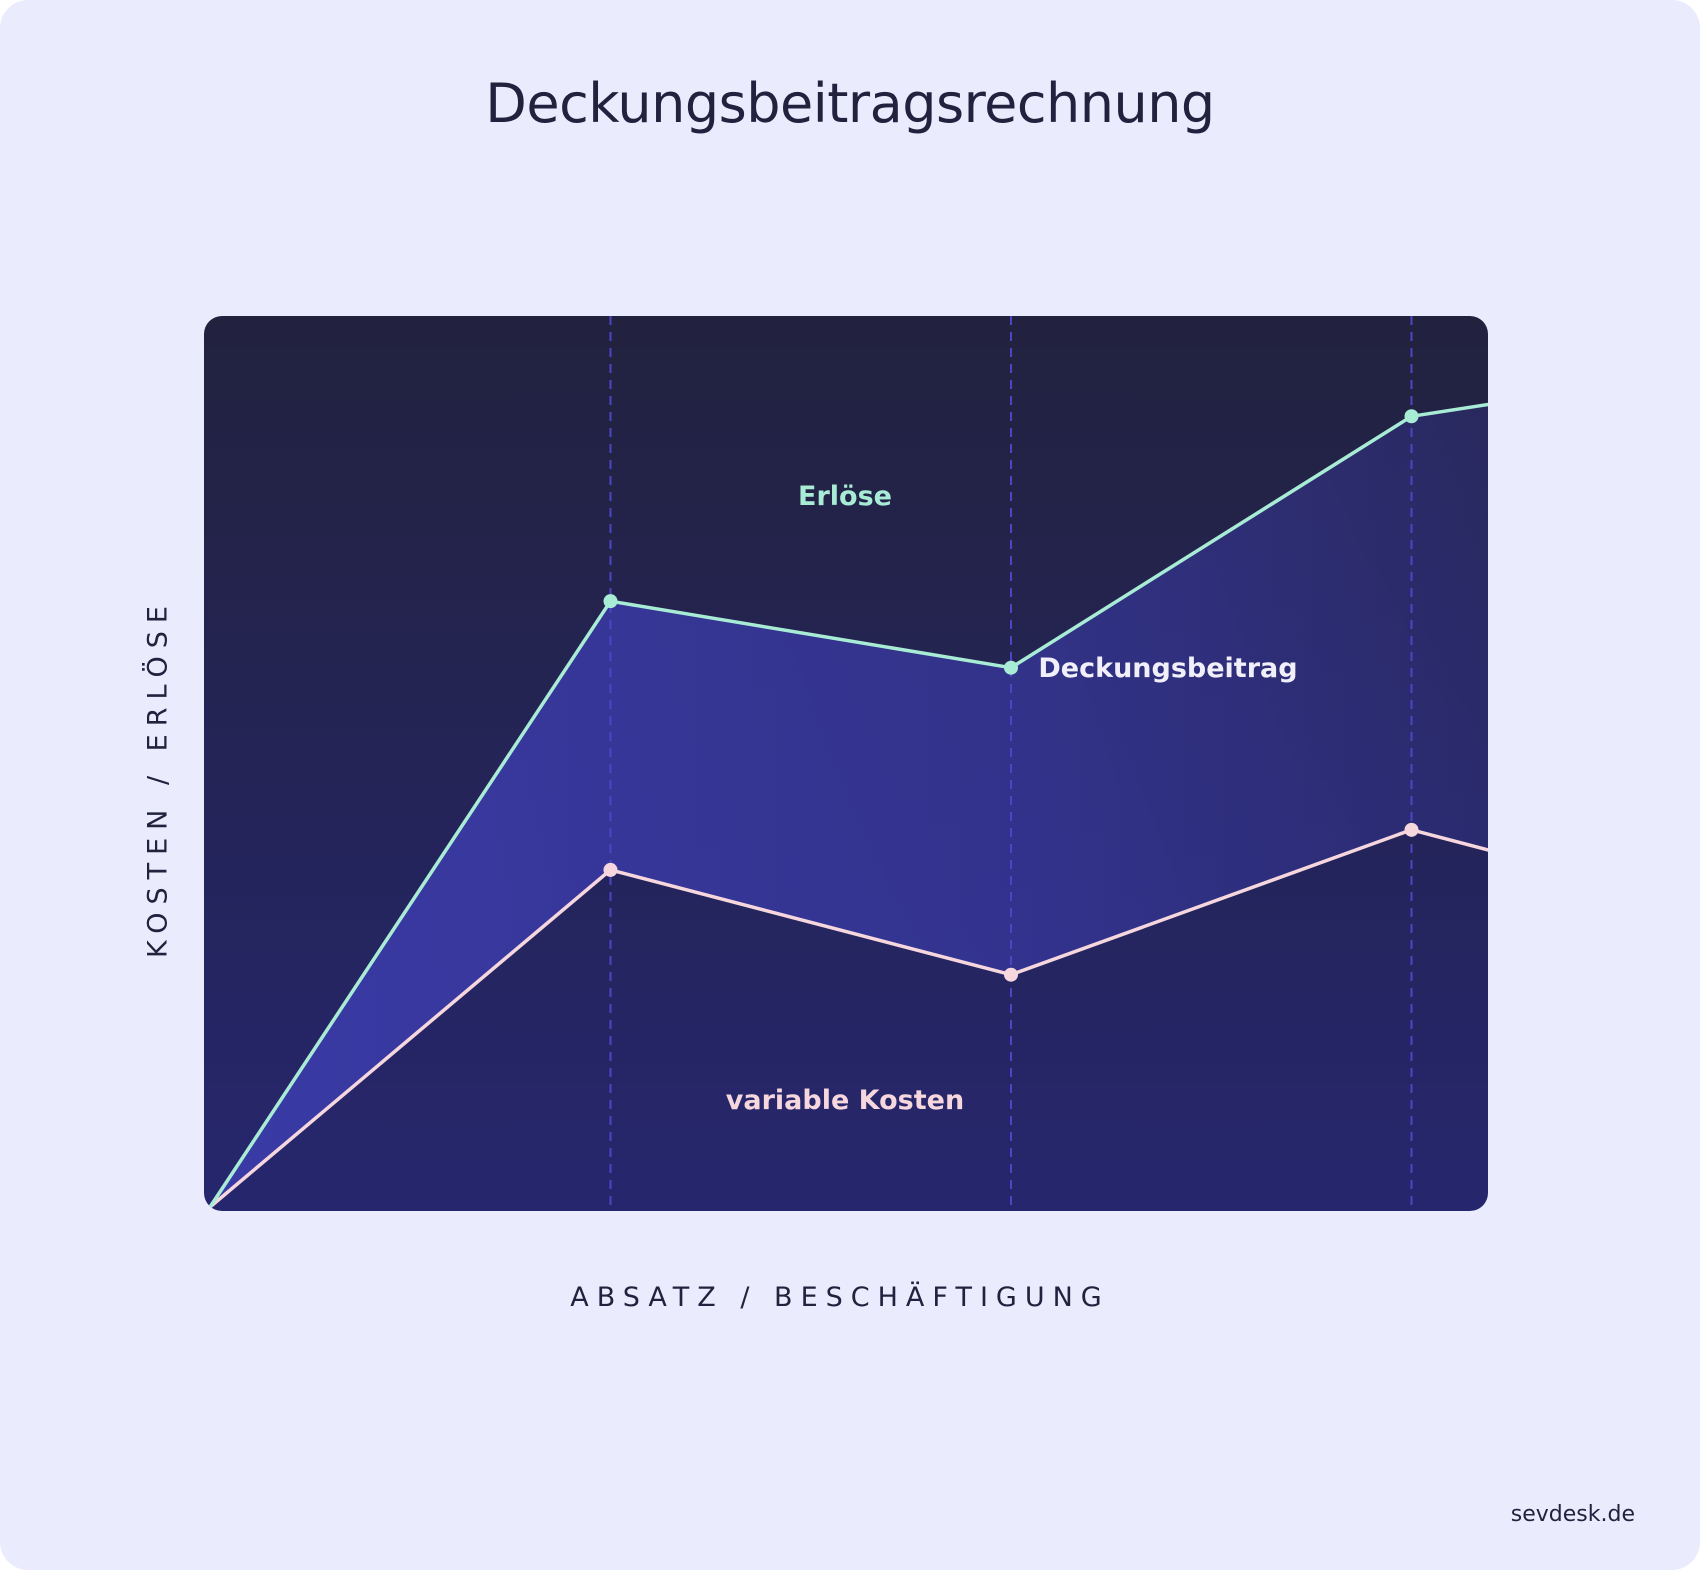 This screenshot has height=1570, width=1700. Describe the element at coordinates (158, 778) in the screenshot. I see `y-axis-label: KOSTEN / ERLÖSE` at that location.